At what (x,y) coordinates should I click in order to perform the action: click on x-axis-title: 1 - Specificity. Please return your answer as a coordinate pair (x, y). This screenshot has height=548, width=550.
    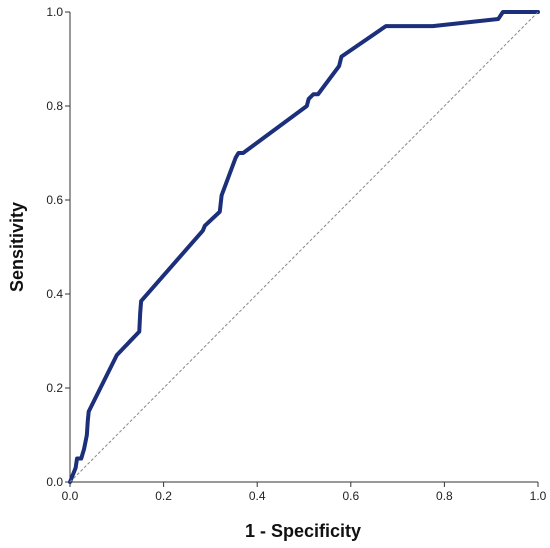
    Looking at the image, I should click on (303, 531).